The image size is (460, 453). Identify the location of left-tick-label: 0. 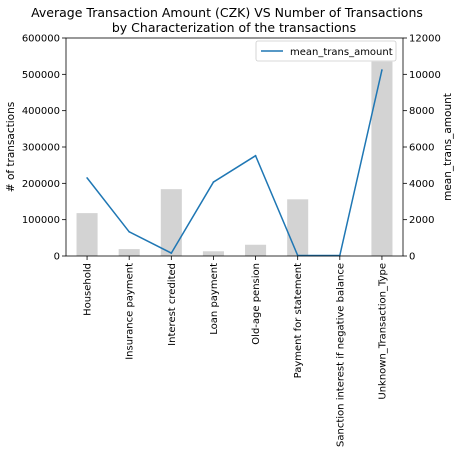
(57, 257).